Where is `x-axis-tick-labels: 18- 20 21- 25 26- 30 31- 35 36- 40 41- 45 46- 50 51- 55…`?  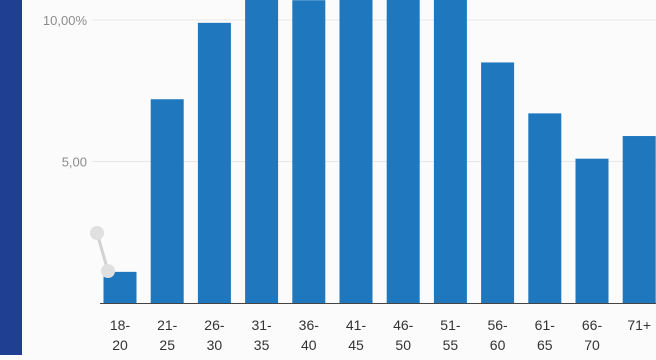 x-axis-tick-labels: 18- 20 21- 25 26- 30 31- 35 36- 40 41- 45 46- 50 51- 55… is located at coordinates (380, 335).